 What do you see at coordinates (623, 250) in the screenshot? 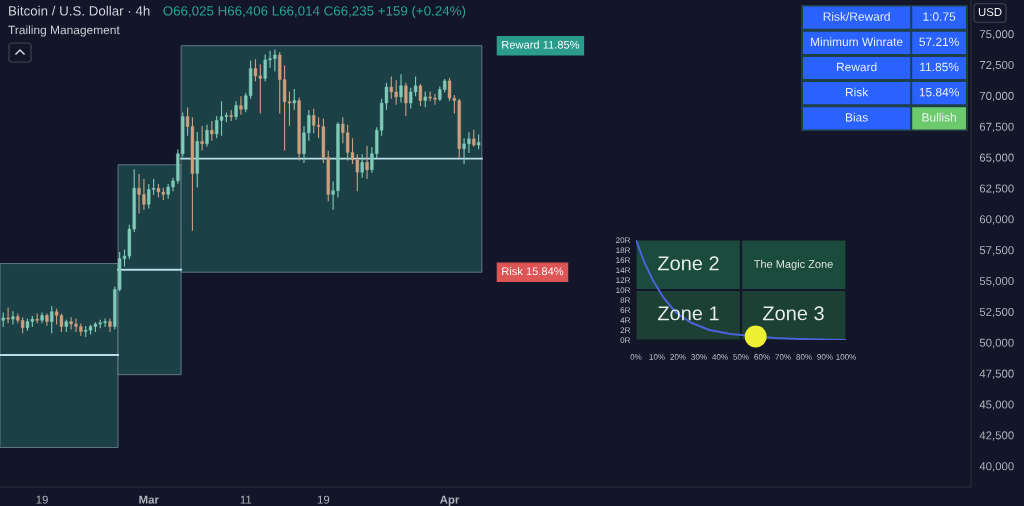
I see `y-tick-label: 18R` at bounding box center [623, 250].